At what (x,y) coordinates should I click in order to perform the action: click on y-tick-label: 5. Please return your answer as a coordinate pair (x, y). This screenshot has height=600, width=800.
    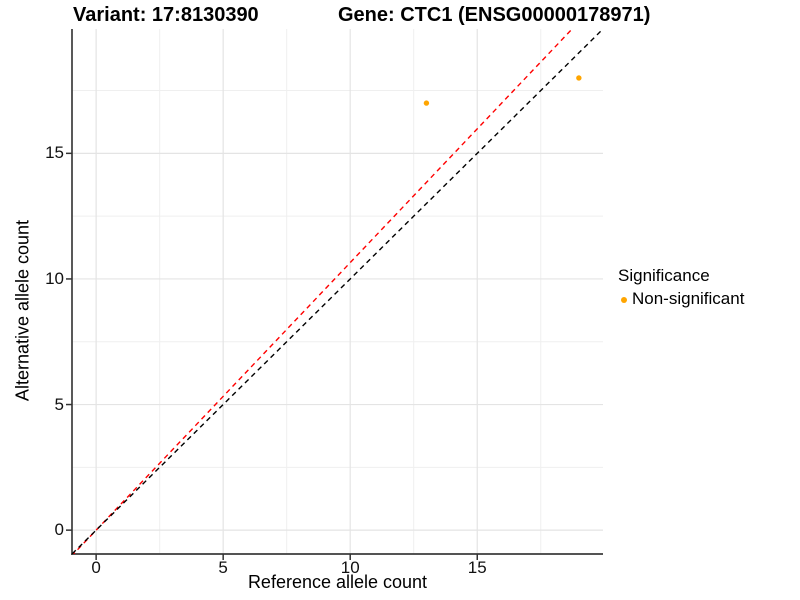
    Looking at the image, I should click on (59, 404).